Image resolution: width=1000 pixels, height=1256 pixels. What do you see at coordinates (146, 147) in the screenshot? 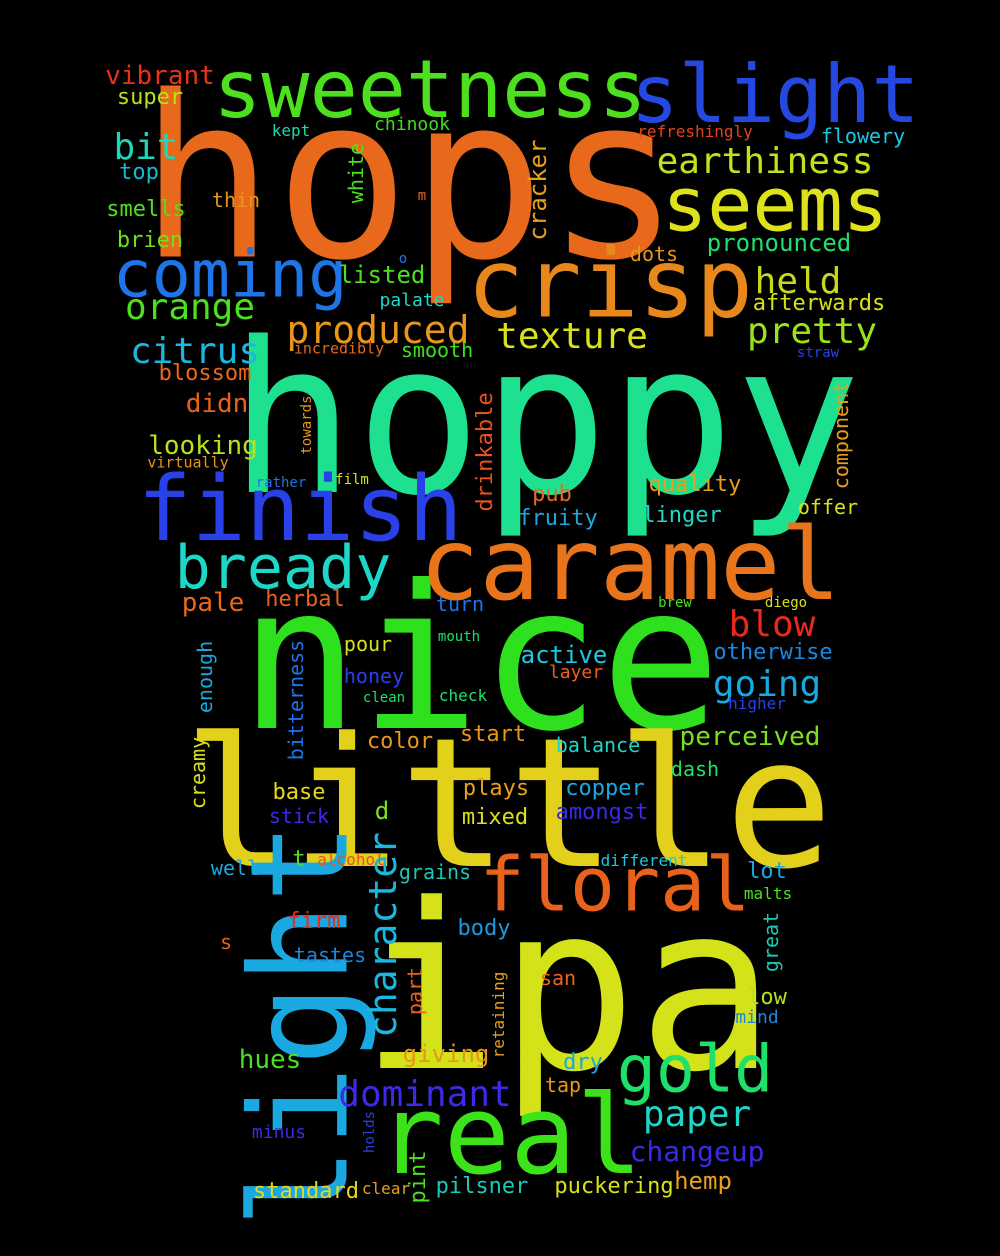
I see `word-bit: bit` at bounding box center [146, 147].